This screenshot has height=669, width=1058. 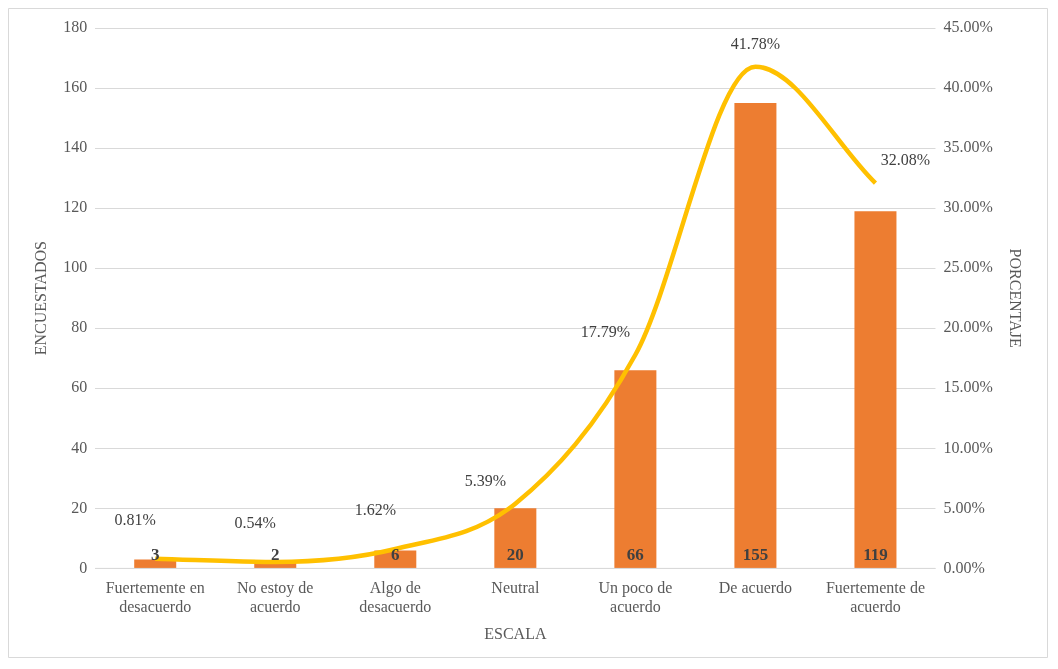 What do you see at coordinates (755, 554) in the screenshot?
I see `data-label: 155` at bounding box center [755, 554].